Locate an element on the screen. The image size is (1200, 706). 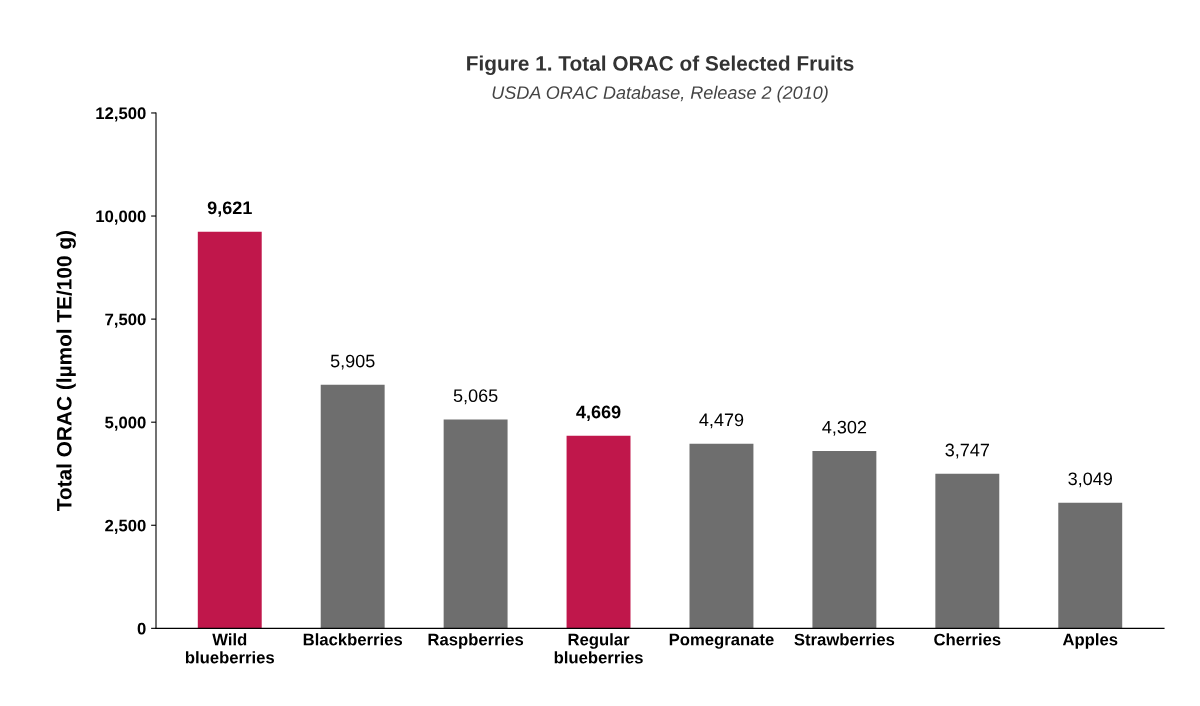
x-tick-label: Strawberries is located at coordinates (844, 639).